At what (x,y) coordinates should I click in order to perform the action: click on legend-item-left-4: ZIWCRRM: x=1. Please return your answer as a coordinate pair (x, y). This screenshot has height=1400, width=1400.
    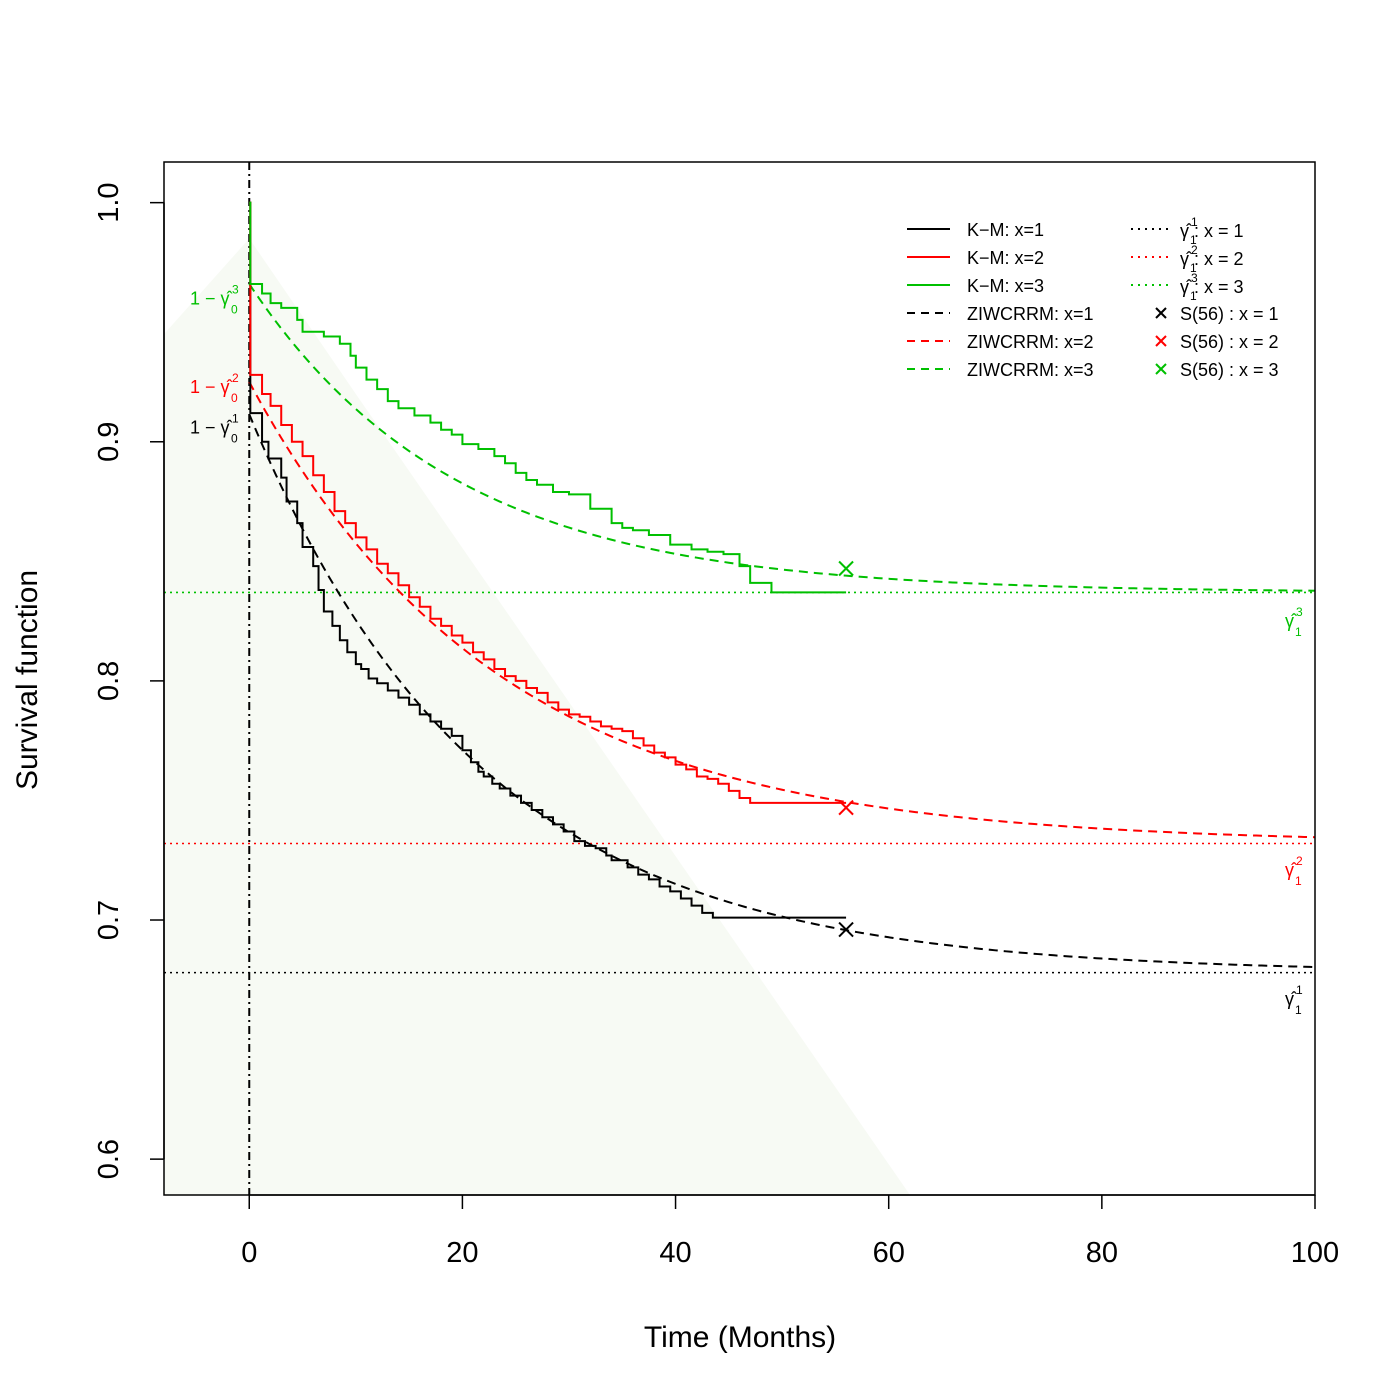
    Looking at the image, I should click on (1000, 314).